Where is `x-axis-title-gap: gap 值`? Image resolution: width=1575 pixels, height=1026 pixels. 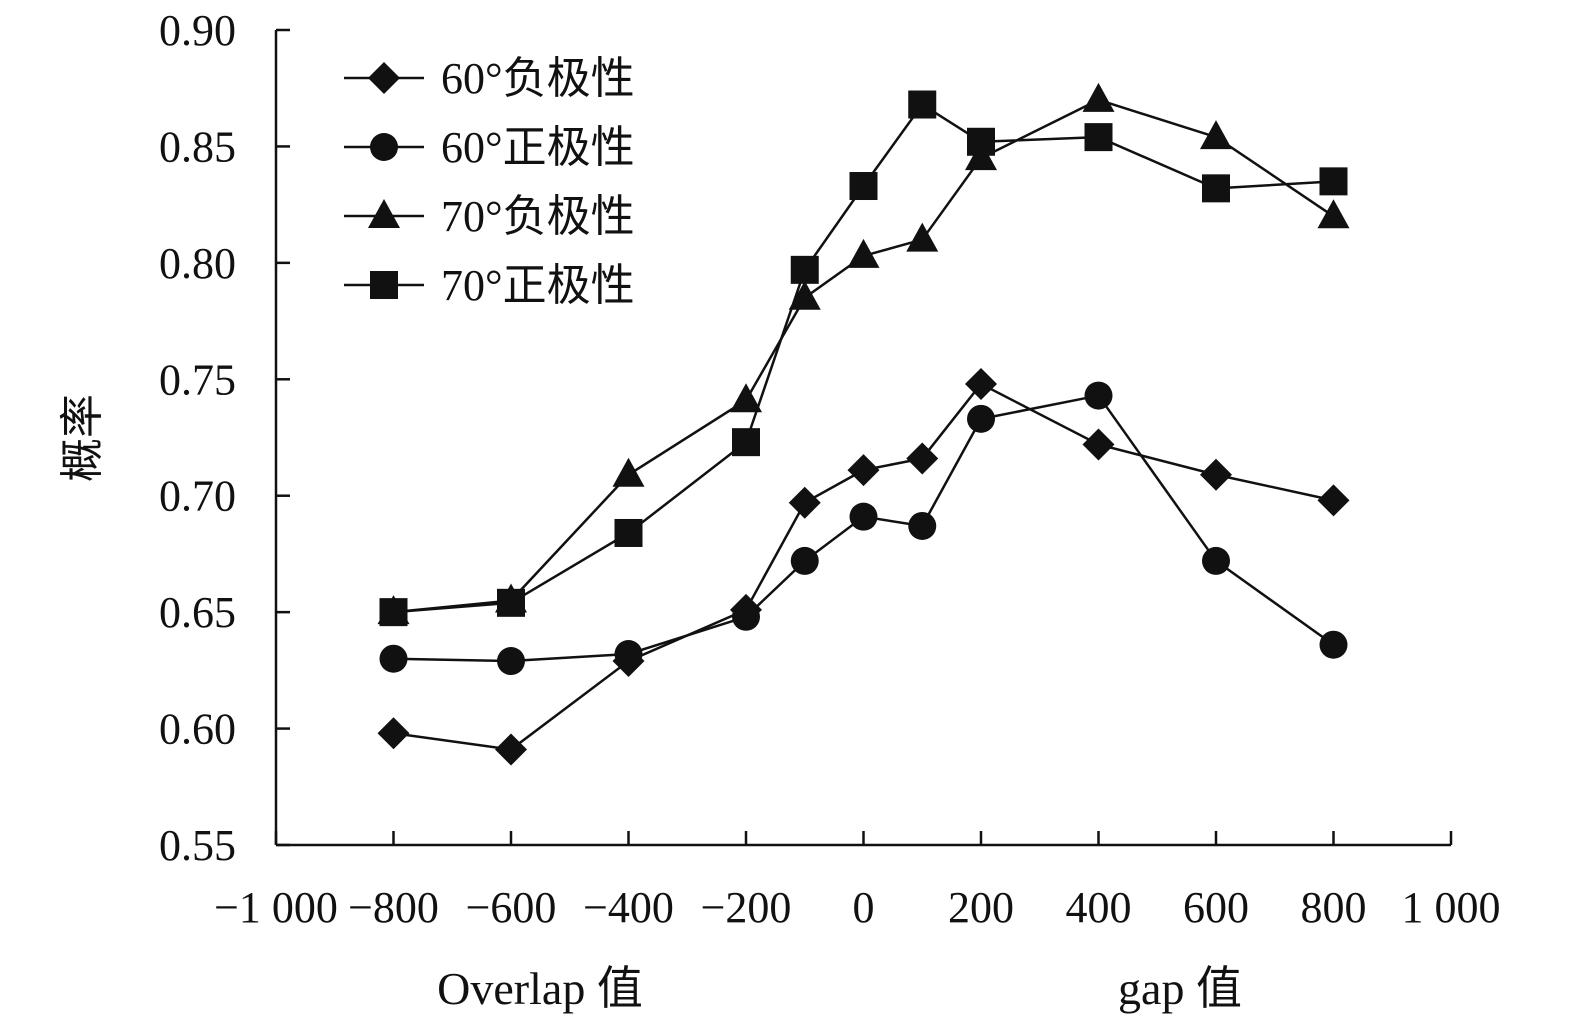
x-axis-title-gap: gap 值 is located at coordinates (1180, 988).